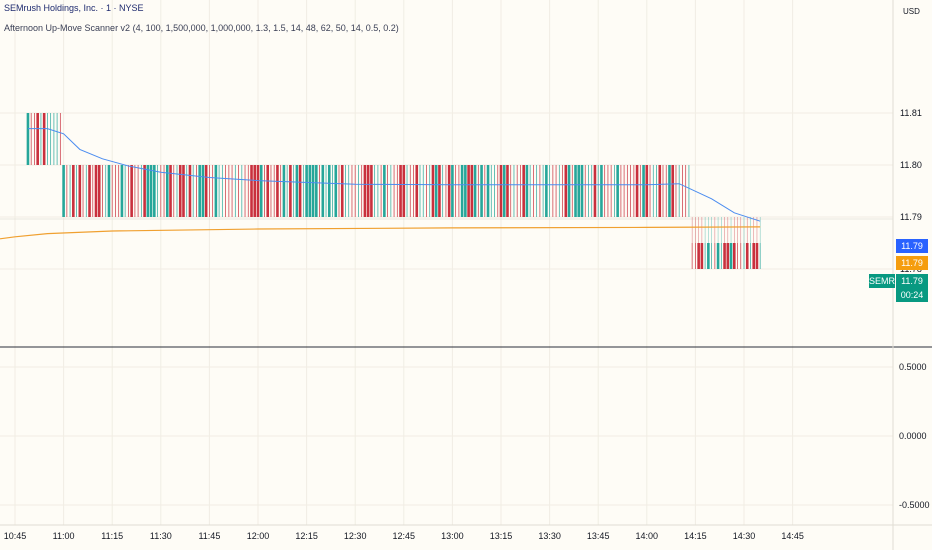 The height and width of the screenshot is (550, 932). I want to click on ticker-badge: SEMR, so click(882, 281).